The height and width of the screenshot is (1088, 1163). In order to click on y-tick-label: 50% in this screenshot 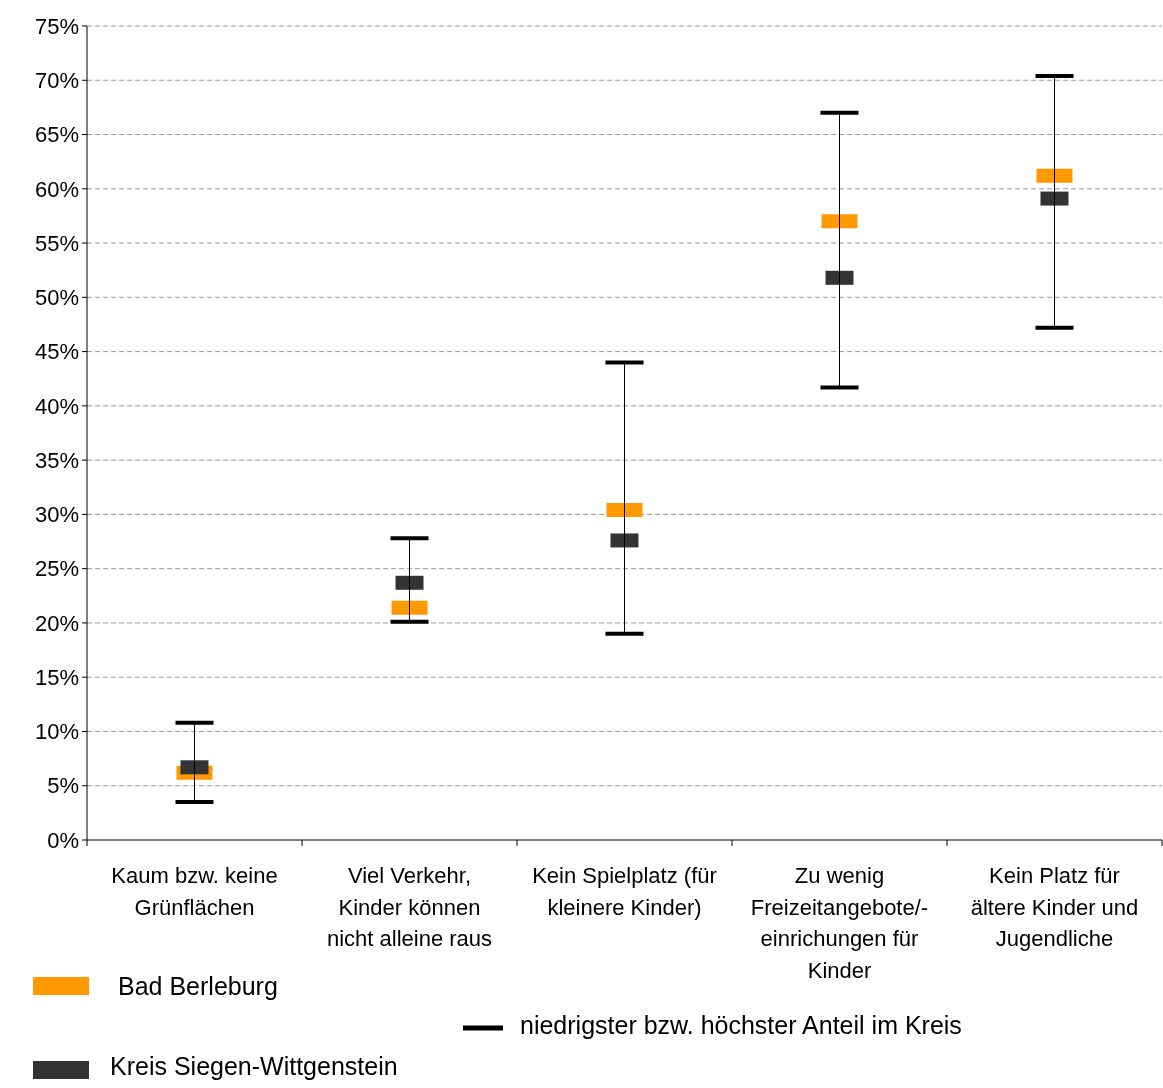, I will do `click(56, 298)`.